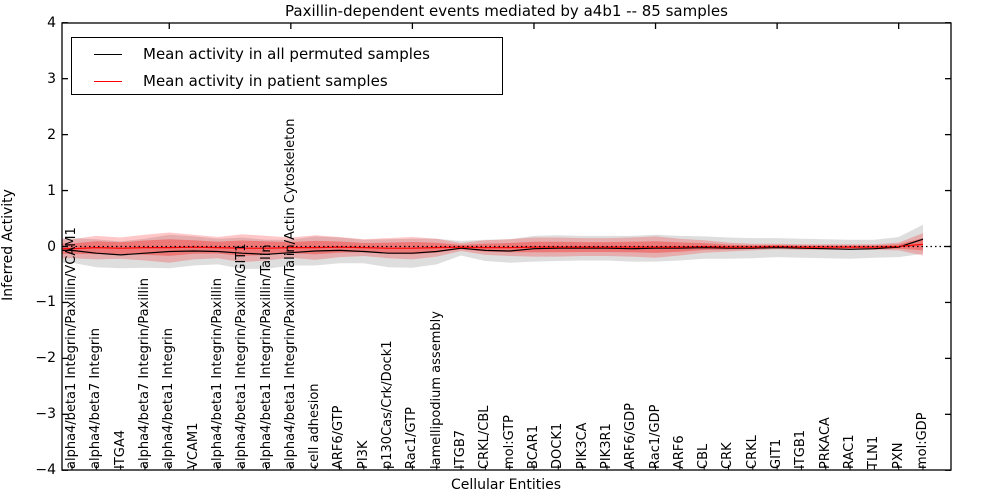 This screenshot has height=500, width=1000. I want to click on permuted-mean-line, so click(493, 247).